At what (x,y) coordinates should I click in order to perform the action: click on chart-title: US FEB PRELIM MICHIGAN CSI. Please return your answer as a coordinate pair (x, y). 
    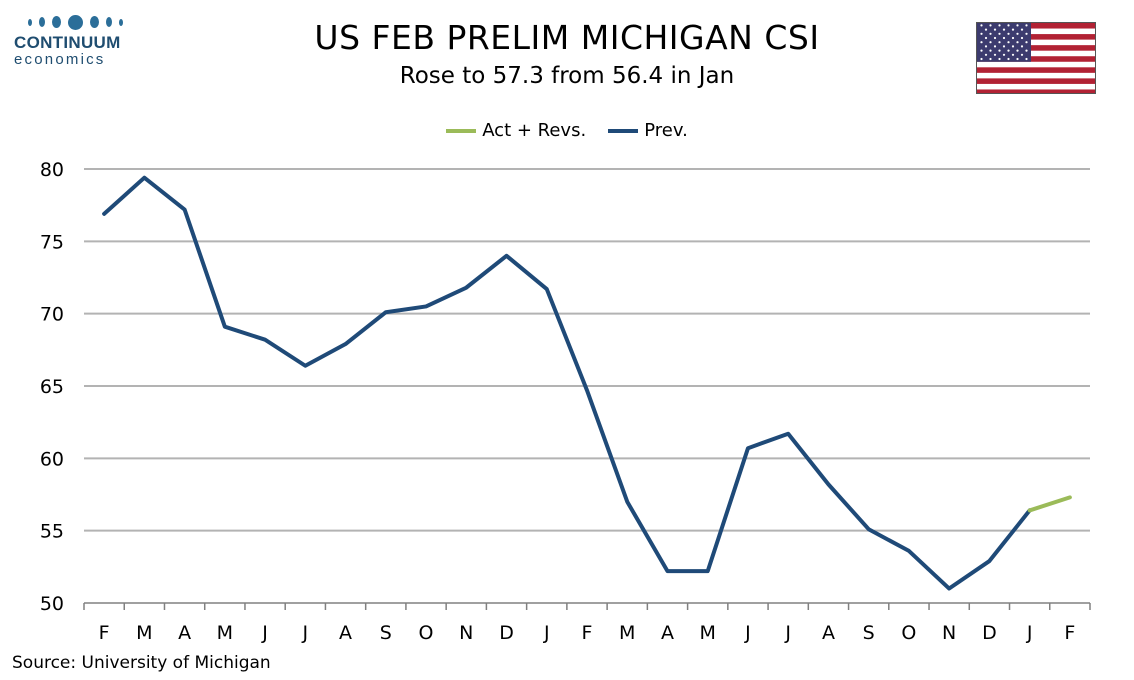
    Looking at the image, I should click on (567, 37).